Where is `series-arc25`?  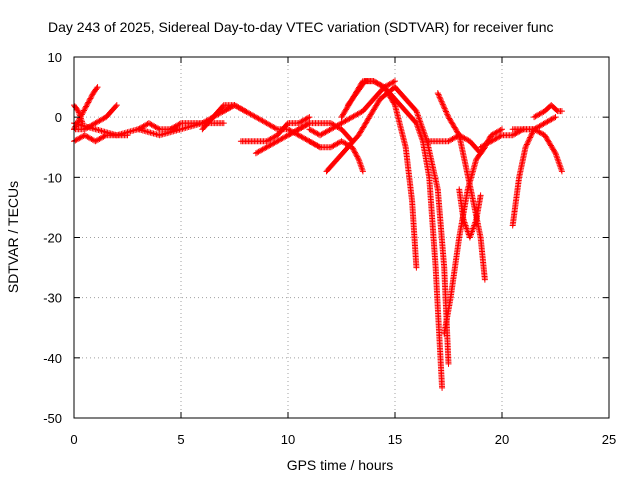
series-arc25 is located at coordinates (537, 150).